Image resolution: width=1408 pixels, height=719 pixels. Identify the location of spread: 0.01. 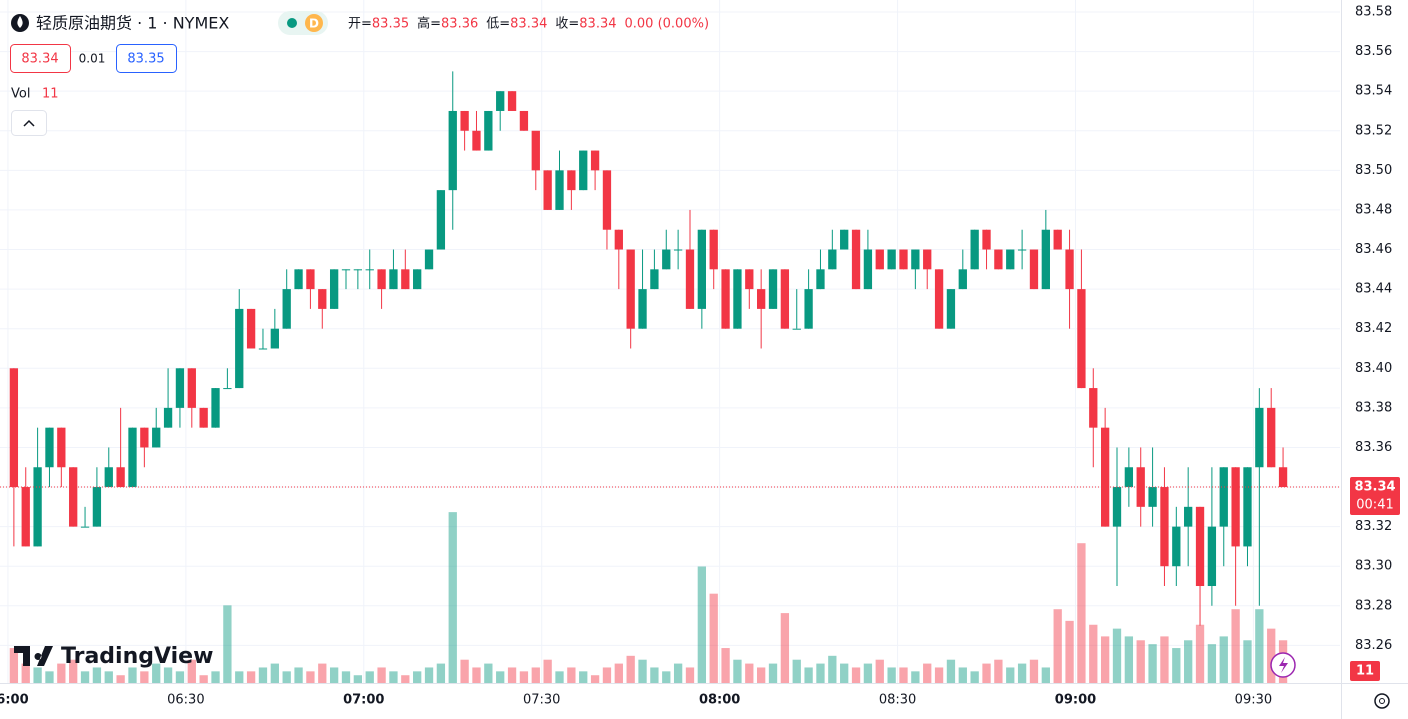
(92, 59).